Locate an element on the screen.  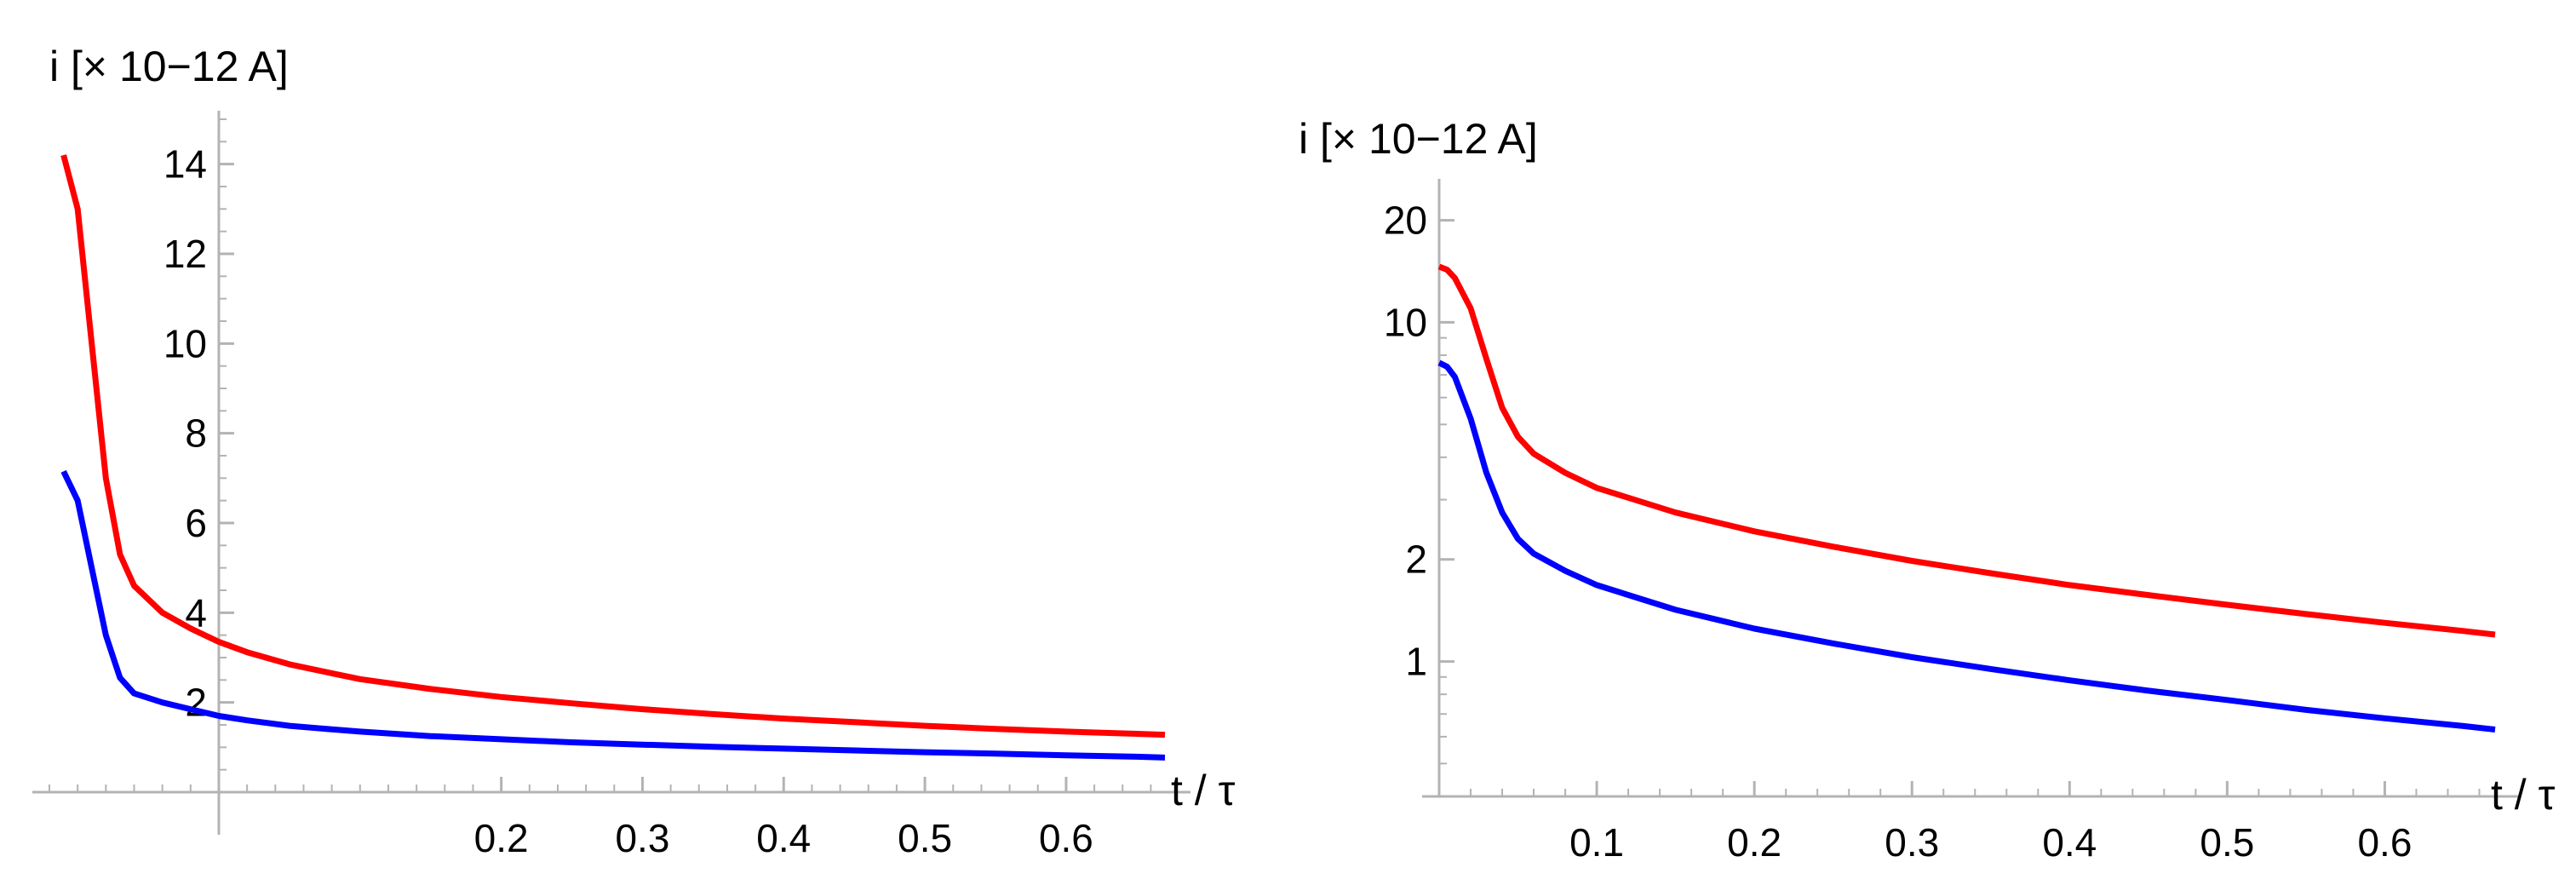
y-tick-label: 8 is located at coordinates (196, 433).